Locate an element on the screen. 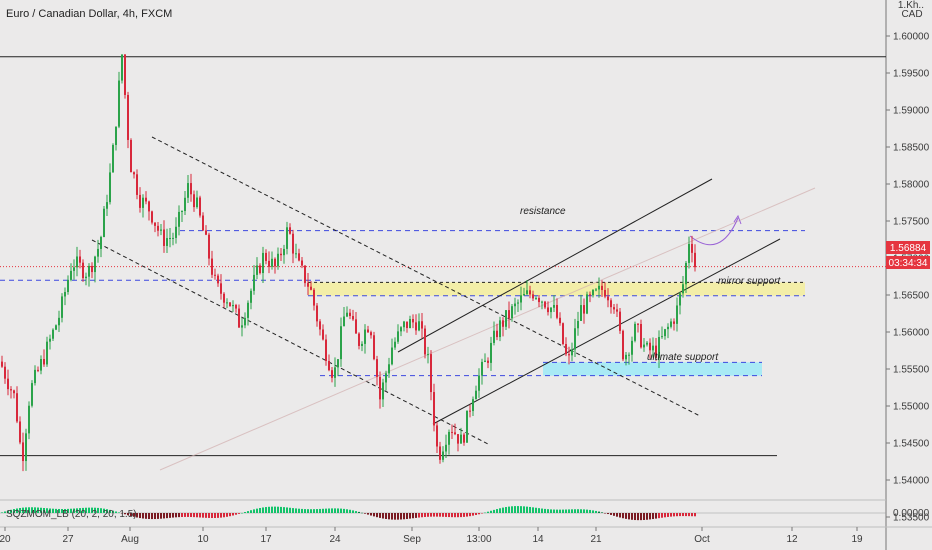 The image size is (932, 550). x-tick-label: 17 is located at coordinates (266, 539).